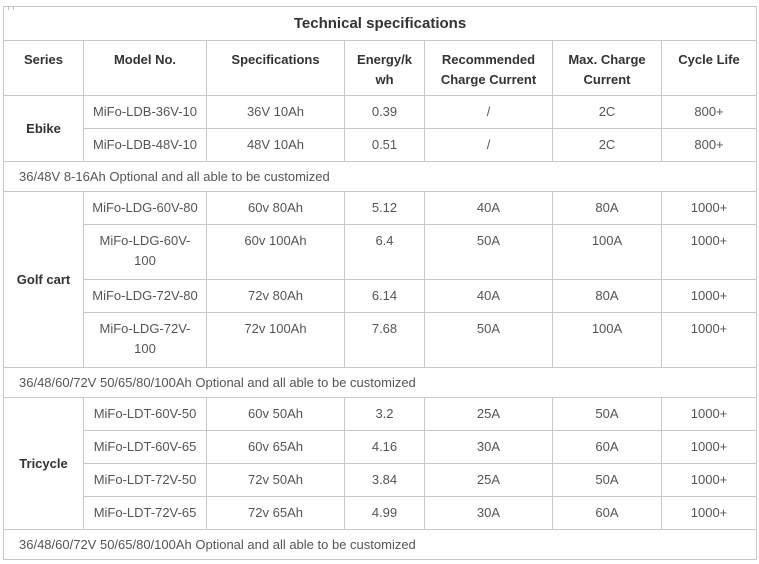 This screenshot has height=564, width=759. I want to click on model-cell: MiFo-LDT-60V-65, so click(145, 447).